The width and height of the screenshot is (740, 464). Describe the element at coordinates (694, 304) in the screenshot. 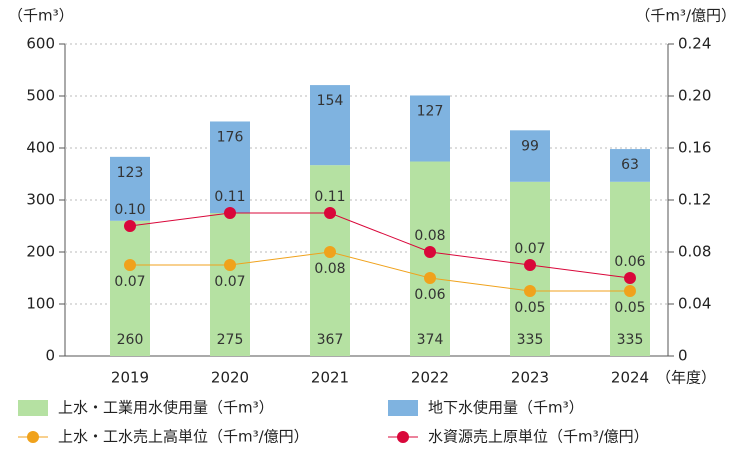

I see `y2-tick-label: 0.04` at that location.